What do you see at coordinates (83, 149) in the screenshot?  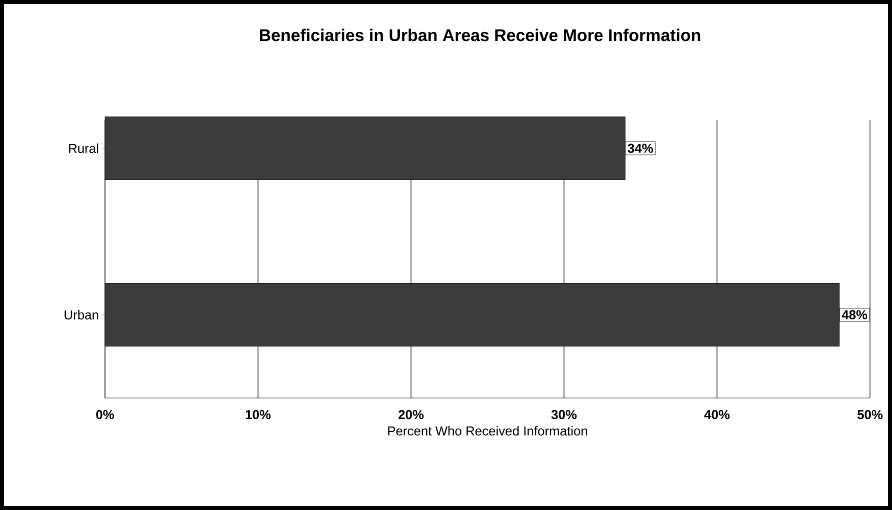 I see `y-tick-label: Rural` at bounding box center [83, 149].